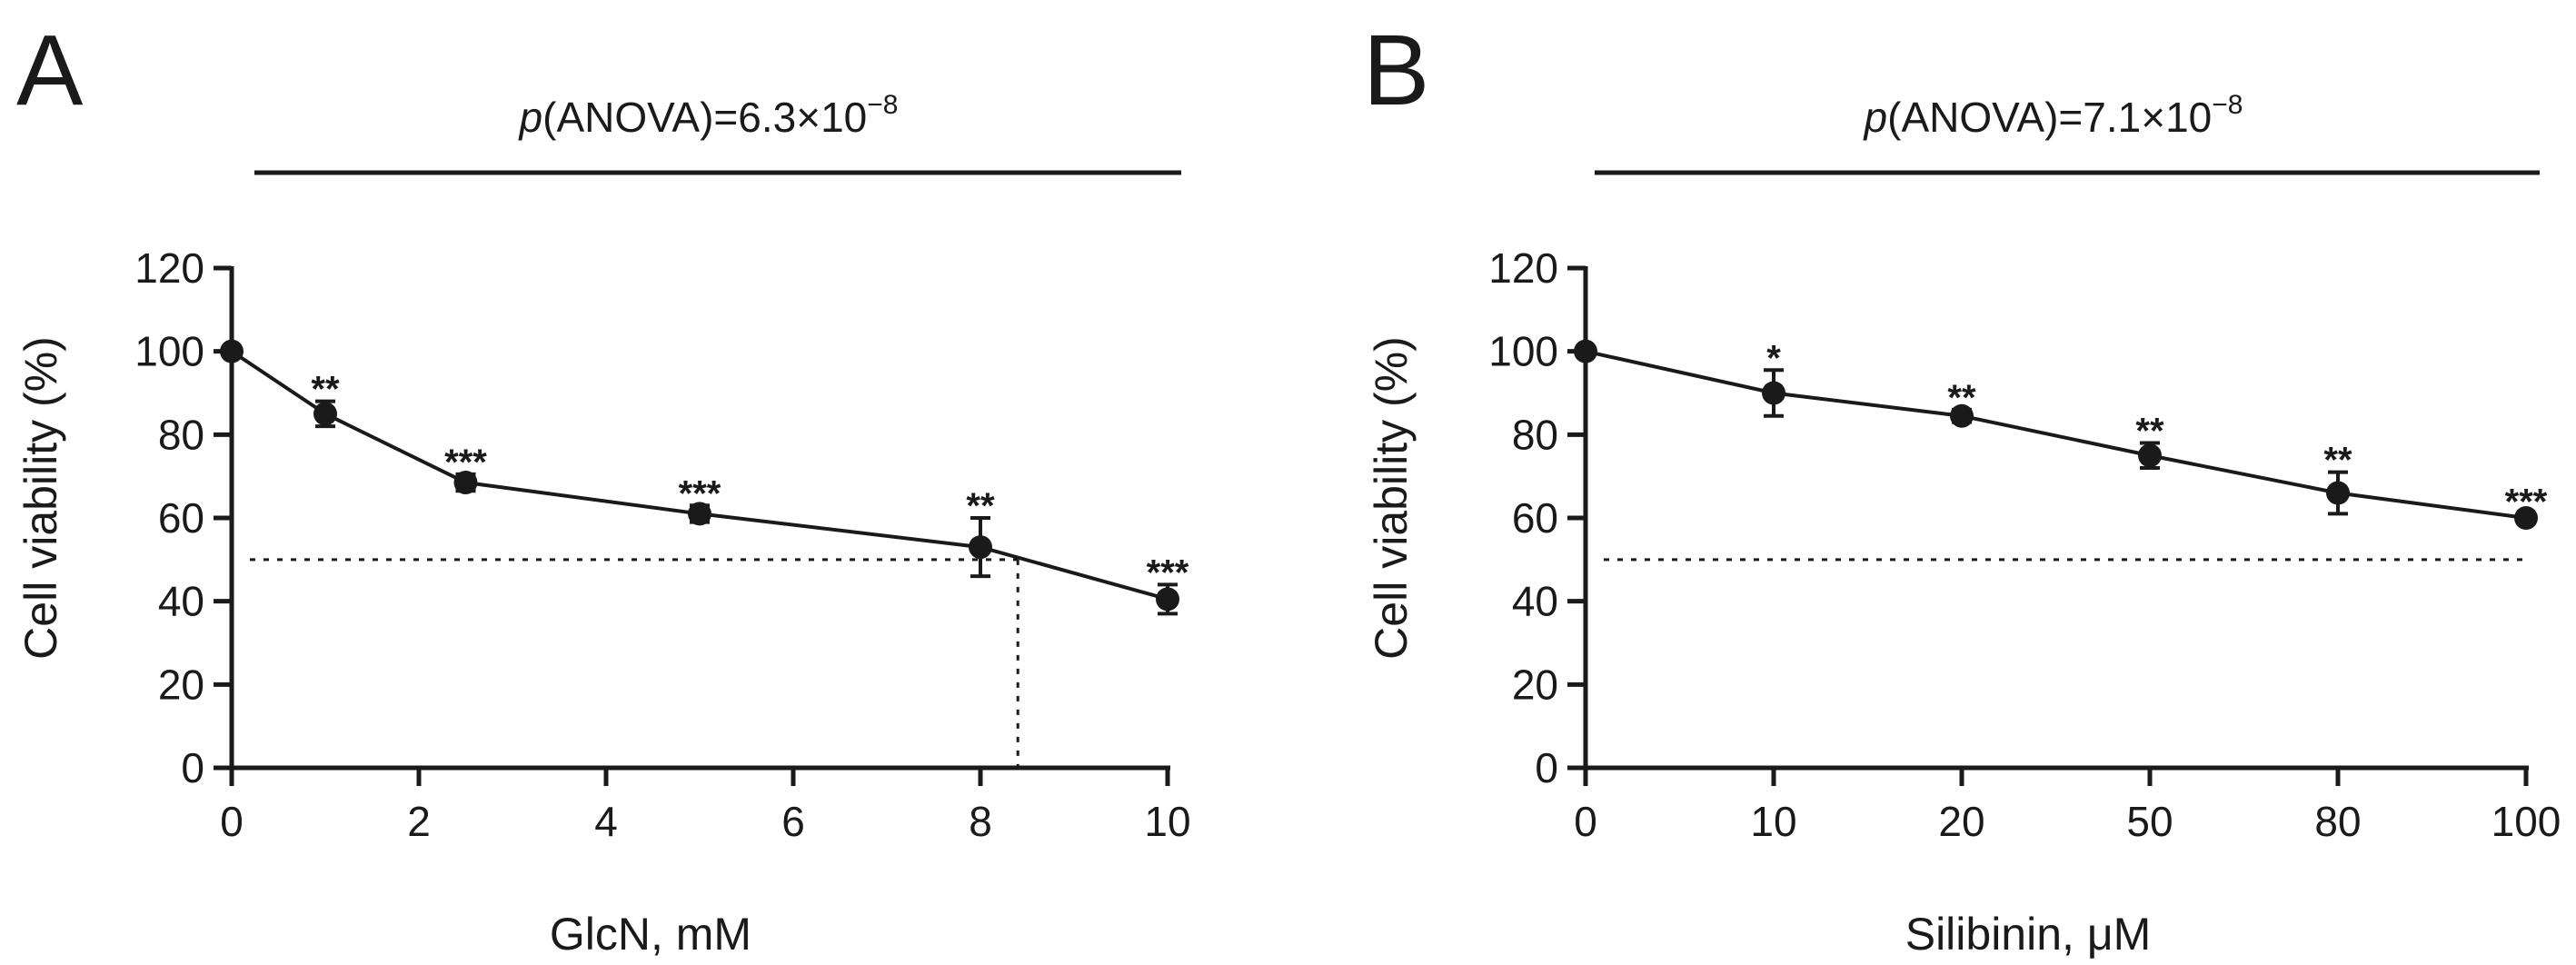 This screenshot has height=965, width=2576. Describe the element at coordinates (2526, 502) in the screenshot. I see `panel-b-significance-label: ***` at that location.